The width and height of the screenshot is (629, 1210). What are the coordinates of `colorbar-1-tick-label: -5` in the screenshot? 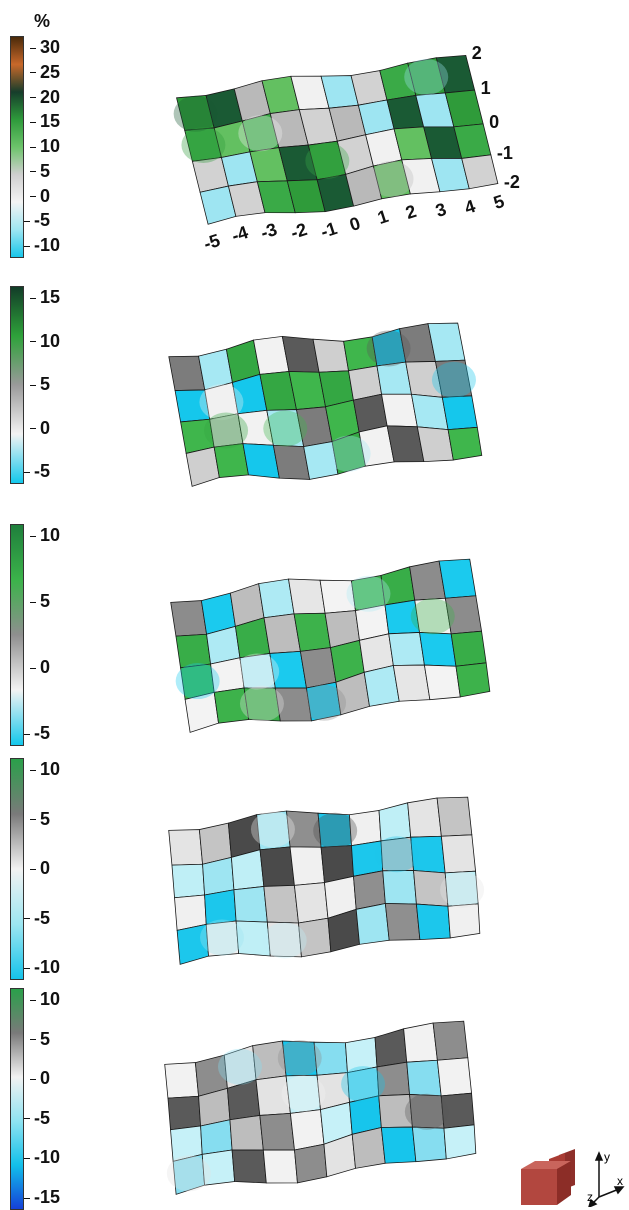 It's located at (37, 220).